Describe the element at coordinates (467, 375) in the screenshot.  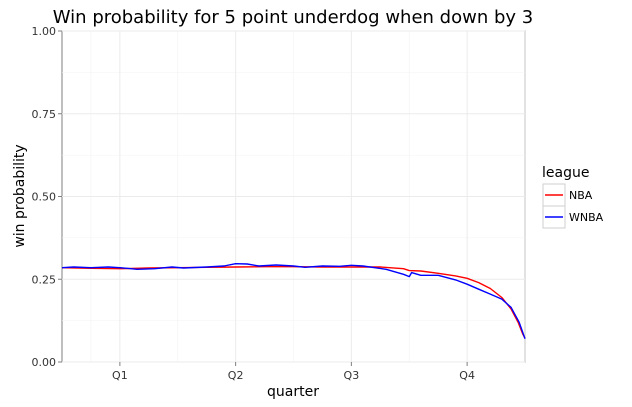
I see `x-tick-label: Q4` at that location.